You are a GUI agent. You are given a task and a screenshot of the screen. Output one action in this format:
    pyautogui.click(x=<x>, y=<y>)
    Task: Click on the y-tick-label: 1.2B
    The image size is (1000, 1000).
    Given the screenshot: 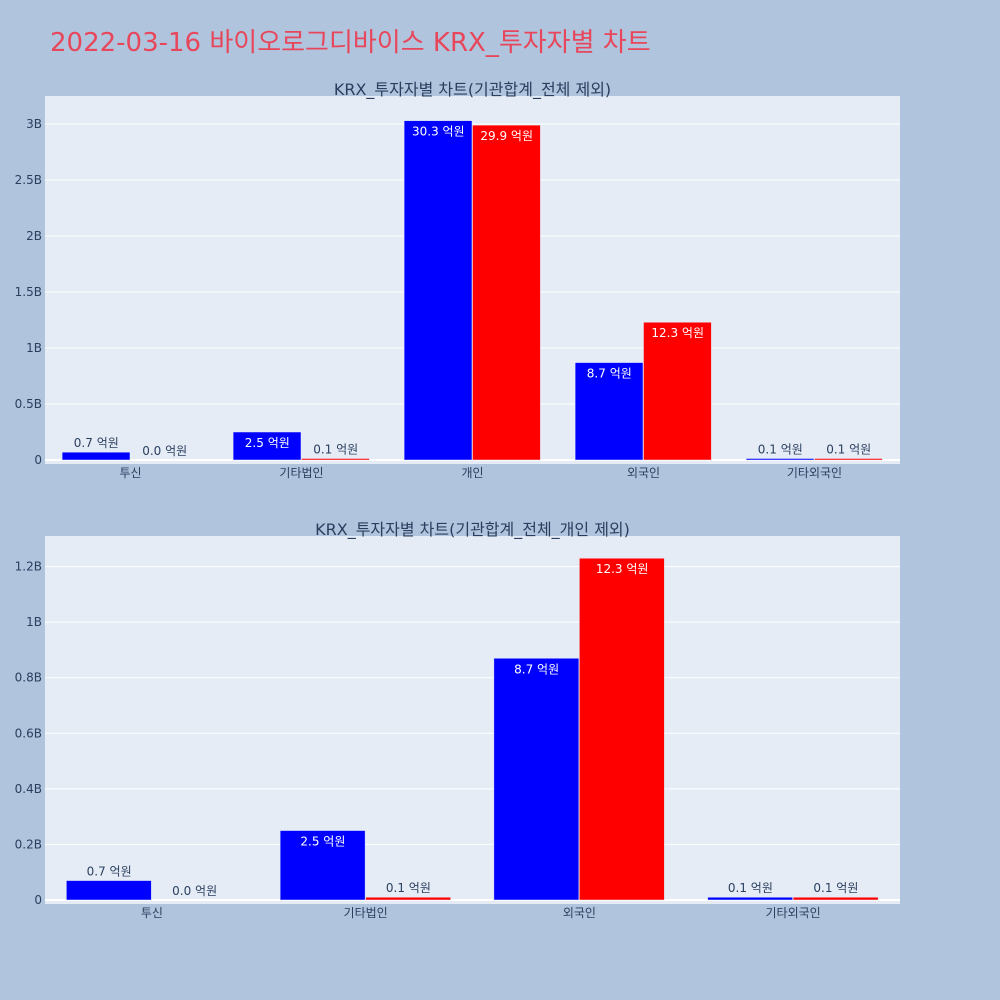 What is the action you would take?
    pyautogui.click(x=28, y=567)
    